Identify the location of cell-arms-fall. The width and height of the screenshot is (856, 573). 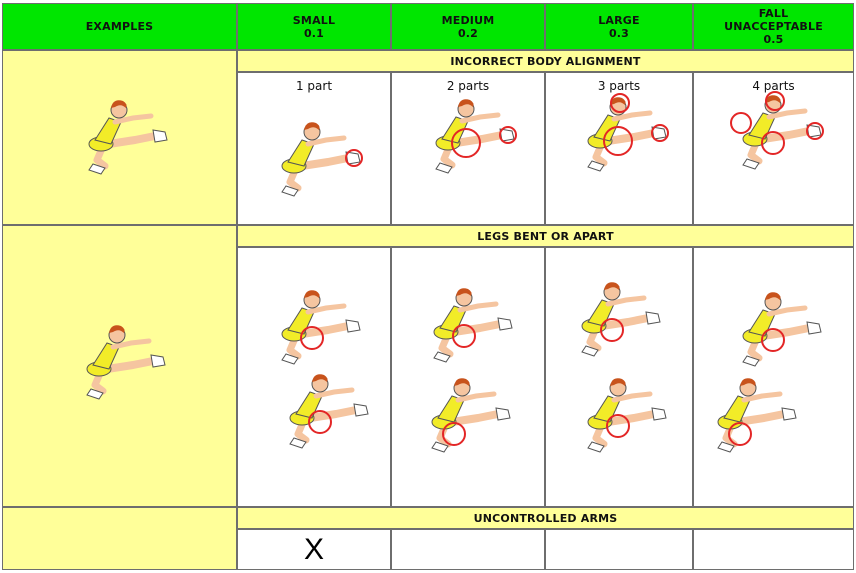
(773, 549).